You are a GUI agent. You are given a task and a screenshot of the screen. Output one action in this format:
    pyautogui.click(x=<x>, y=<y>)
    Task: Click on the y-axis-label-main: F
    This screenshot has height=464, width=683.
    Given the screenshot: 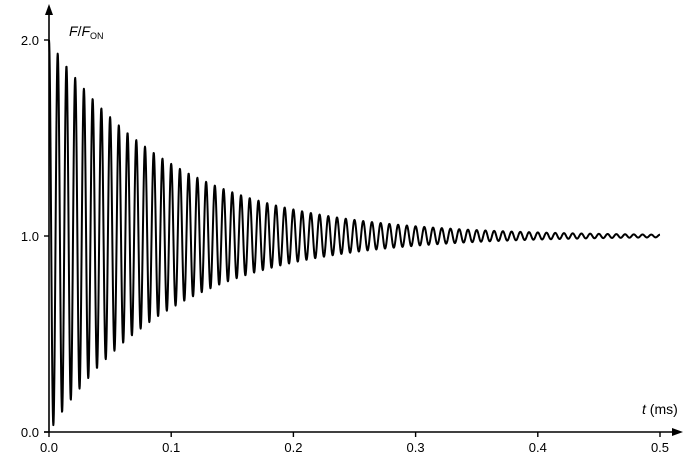 What is the action you would take?
    pyautogui.click(x=74, y=31)
    